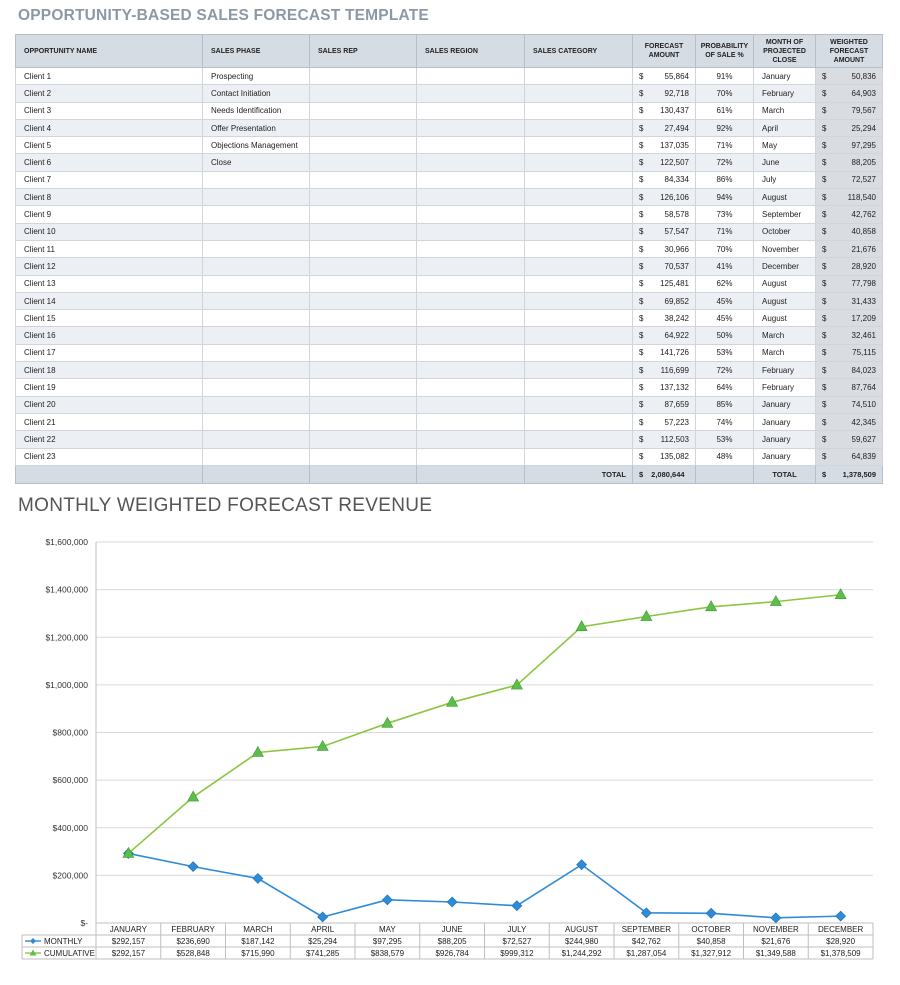  What do you see at coordinates (109, 180) in the screenshot?
I see `cell-opportunity-name: Client 7` at bounding box center [109, 180].